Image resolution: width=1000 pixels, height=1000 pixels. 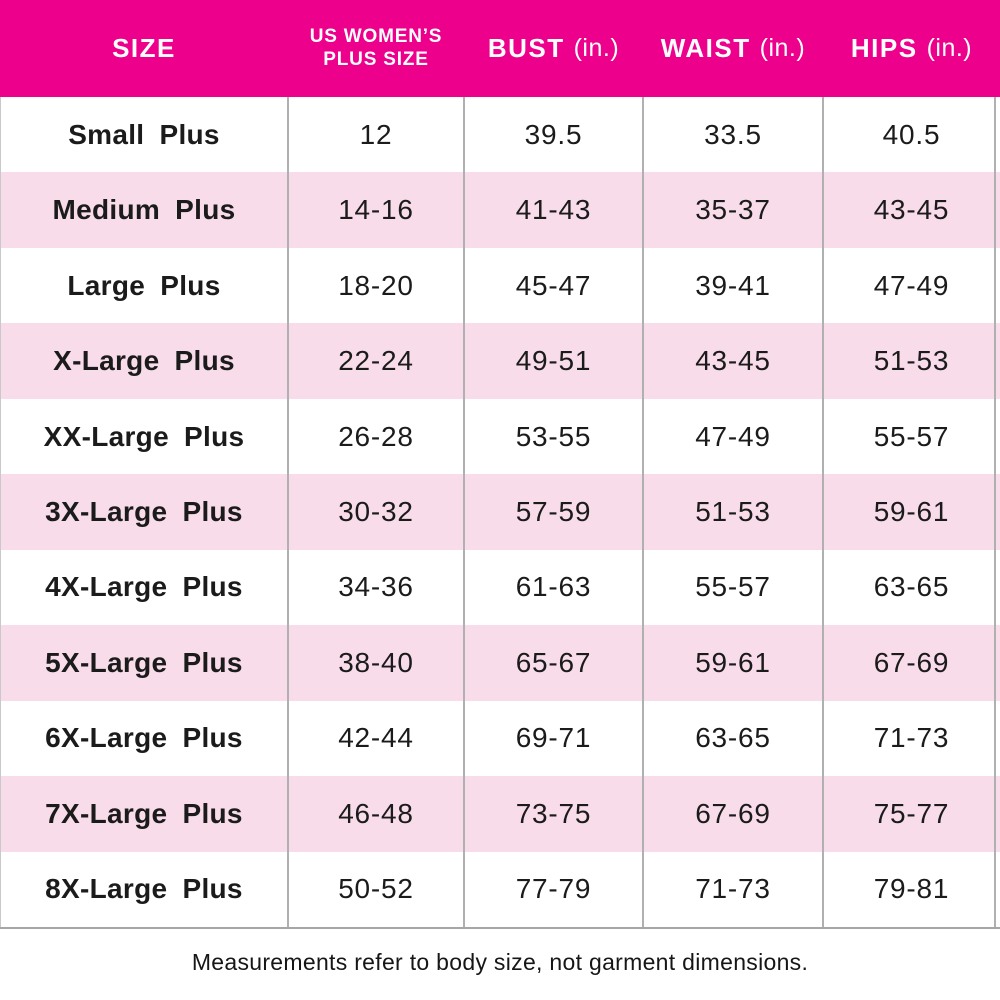 What do you see at coordinates (144, 813) in the screenshot?
I see `cell-size: 7X-Large Plus` at bounding box center [144, 813].